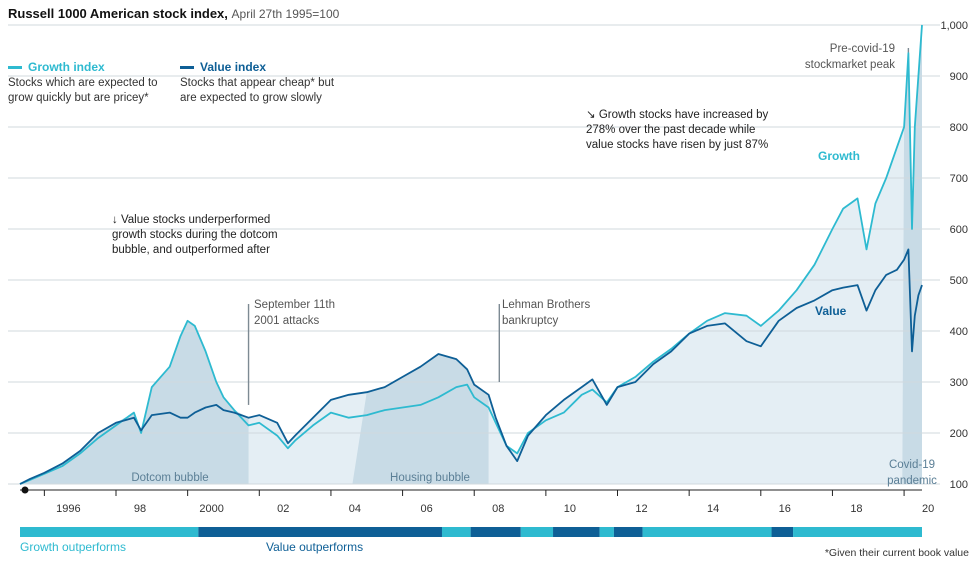 The image size is (977, 564). I want to click on legend-growth-desc-2: grow quickly but are pricey*, so click(78, 98).